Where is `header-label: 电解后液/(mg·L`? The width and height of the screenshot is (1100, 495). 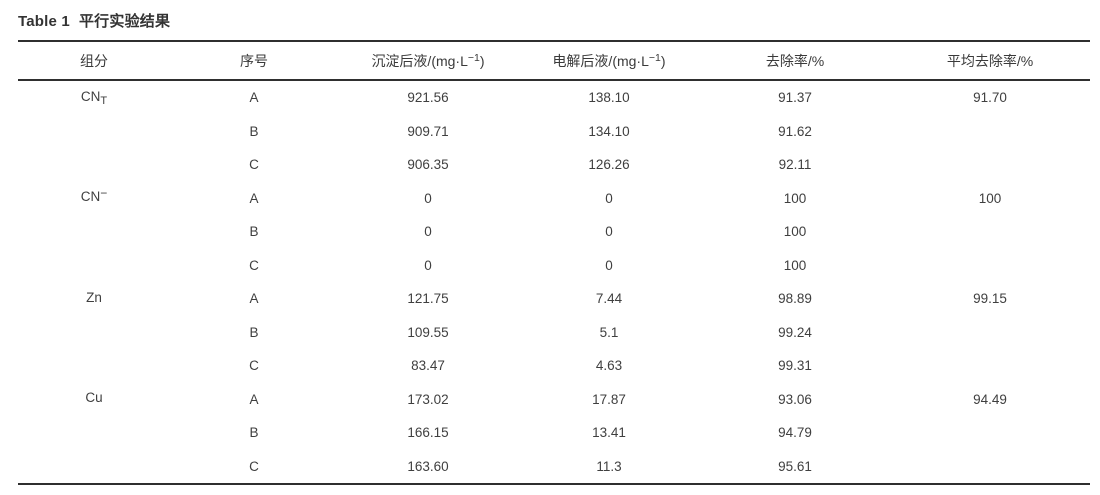
header-label: 电解后液/(mg·L is located at coordinates (600, 60).